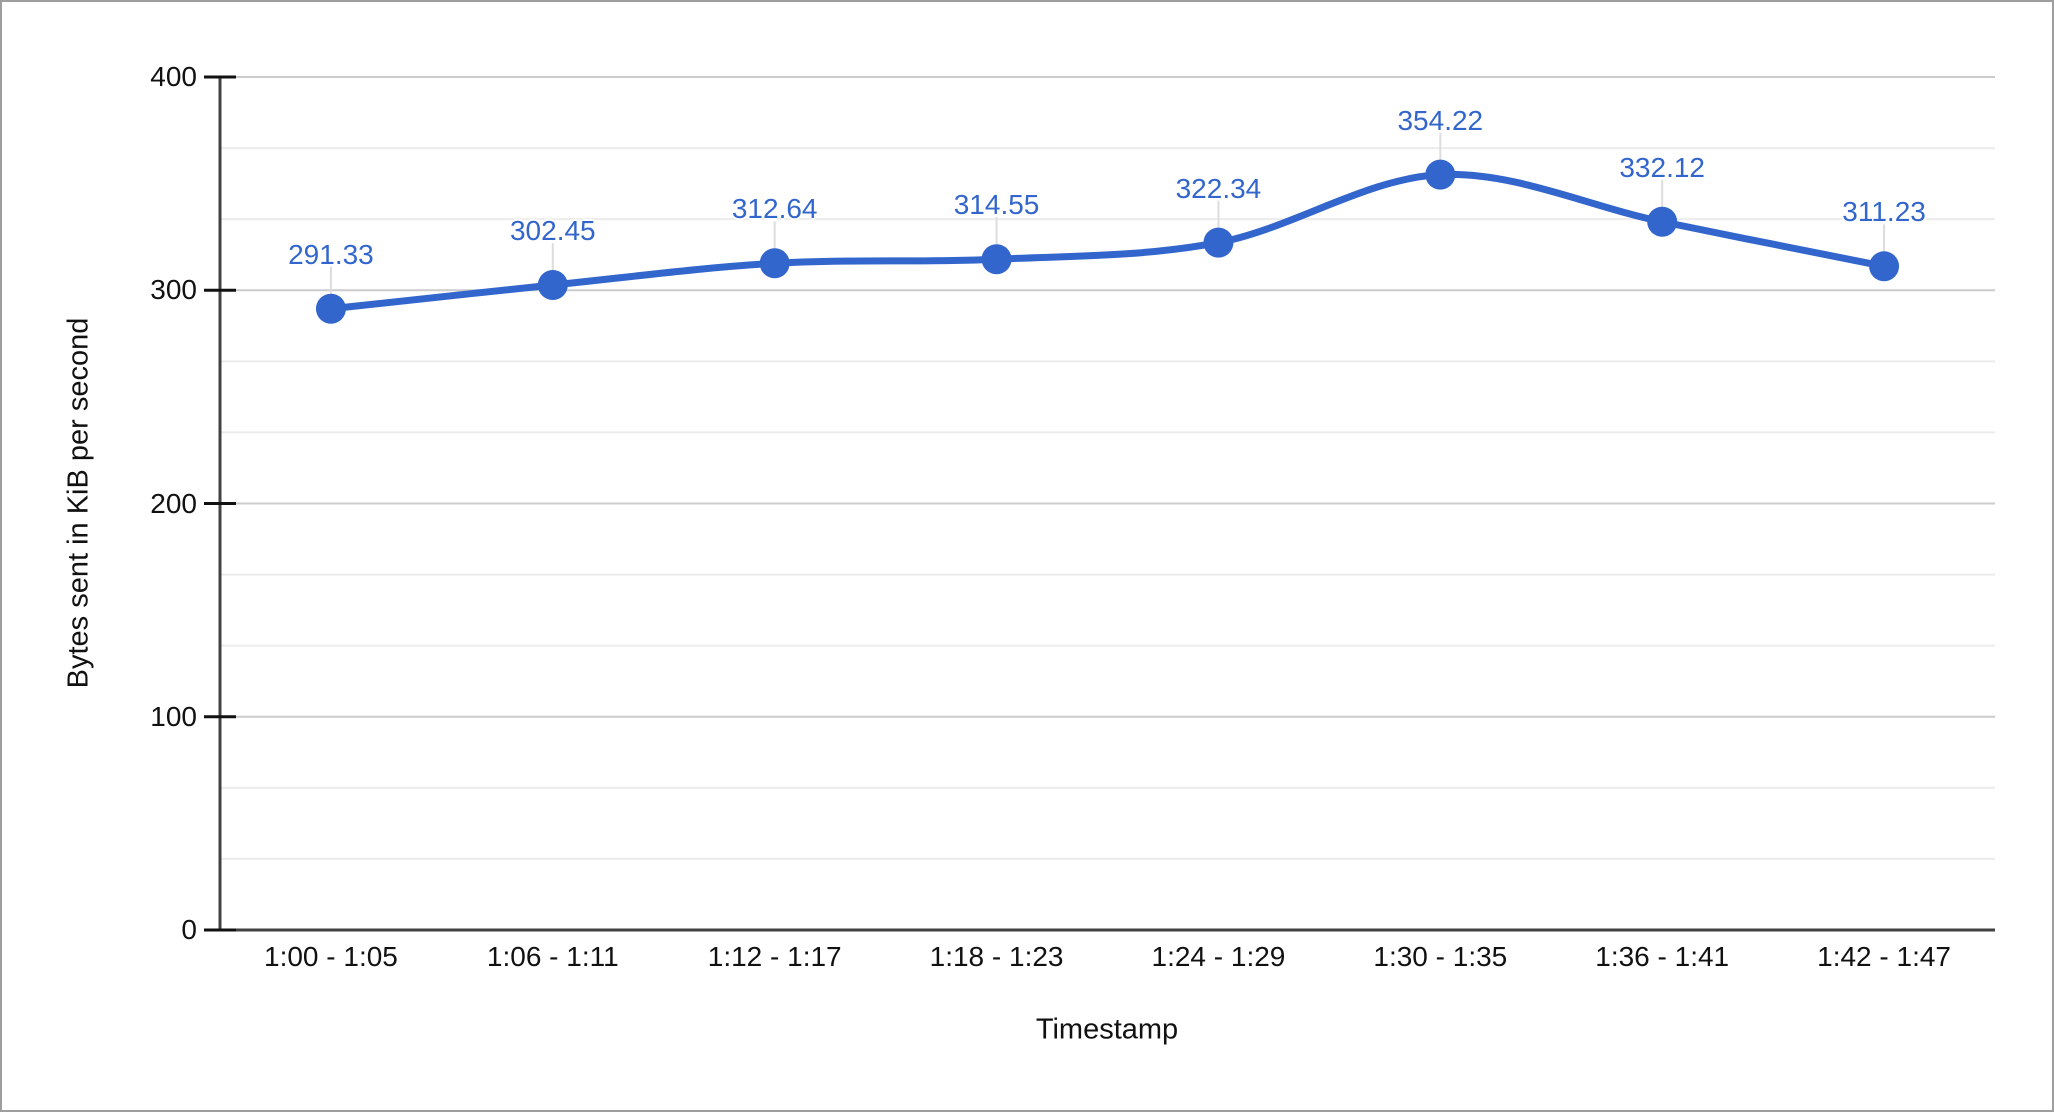 Image resolution: width=2054 pixels, height=1112 pixels. I want to click on y-tick-label: 300, so click(173, 290).